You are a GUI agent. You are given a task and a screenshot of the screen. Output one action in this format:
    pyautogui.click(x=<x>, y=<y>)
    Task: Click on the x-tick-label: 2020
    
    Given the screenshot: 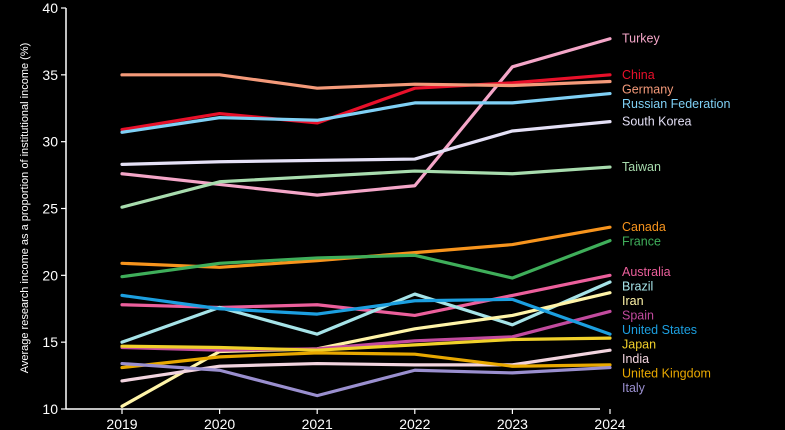 What is the action you would take?
    pyautogui.click(x=219, y=423)
    